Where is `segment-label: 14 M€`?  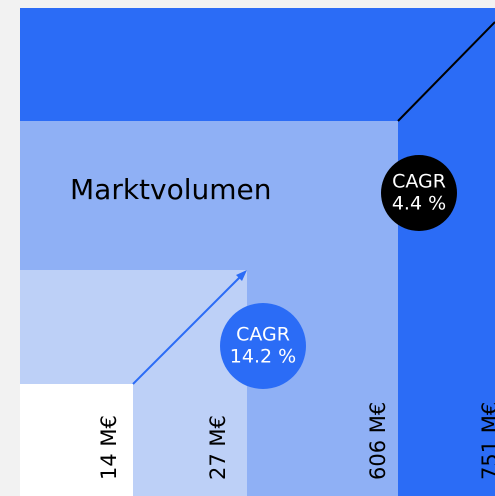 segment-label: 14 M€ is located at coordinates (109, 447).